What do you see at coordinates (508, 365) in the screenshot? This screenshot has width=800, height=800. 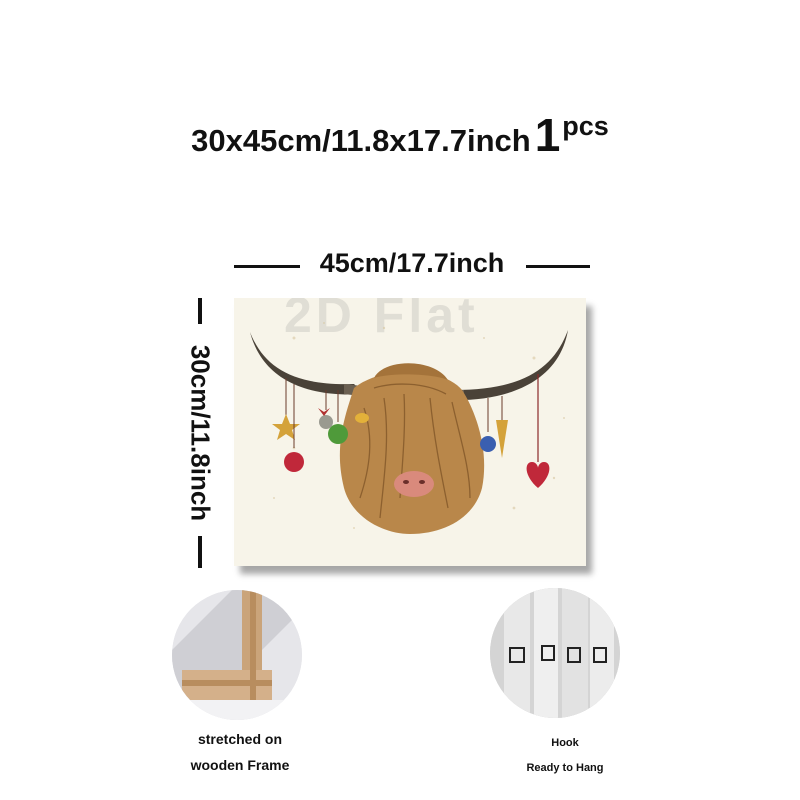 I see `right-horn` at bounding box center [508, 365].